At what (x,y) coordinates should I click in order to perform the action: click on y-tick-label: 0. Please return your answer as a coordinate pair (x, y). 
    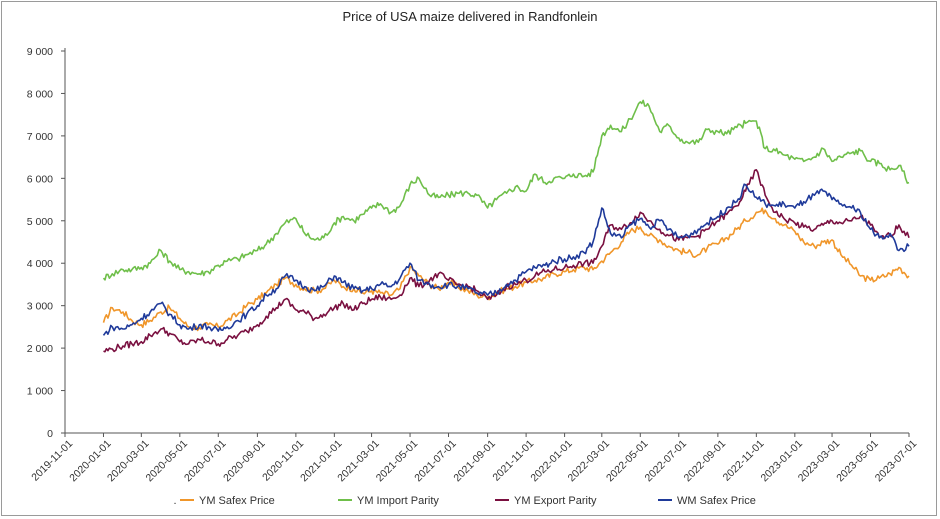
    Looking at the image, I should click on (50, 434).